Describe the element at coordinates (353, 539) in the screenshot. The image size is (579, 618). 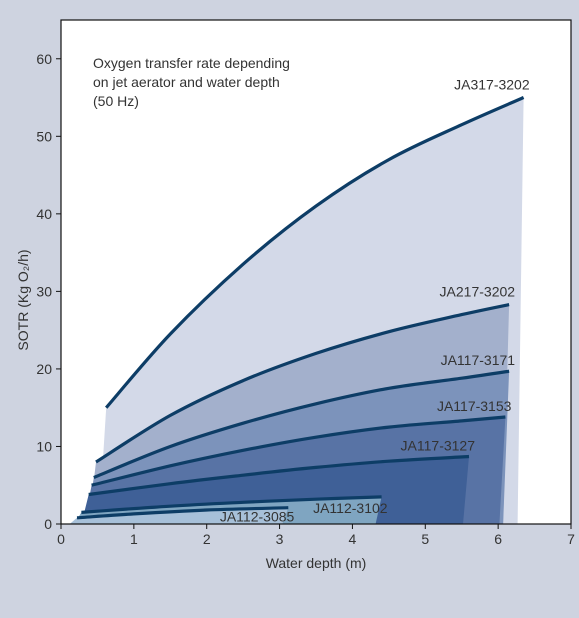
I see `x-tick-label: 4` at that location.